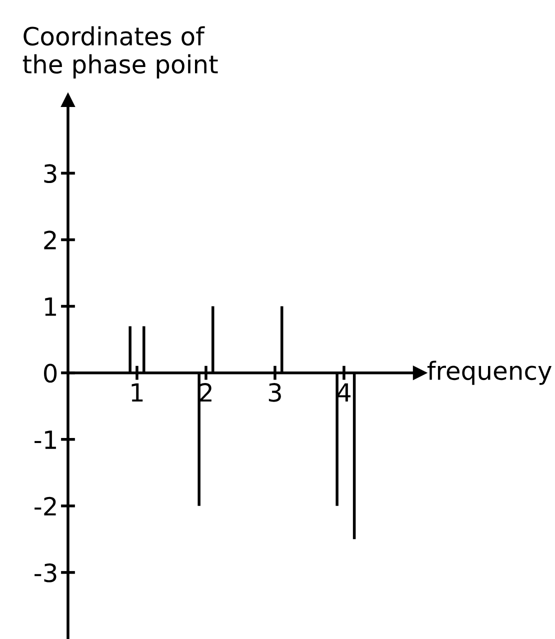 This screenshot has width=555, height=639. What do you see at coordinates (489, 372) in the screenshot?
I see `x-axis-title: frequency` at bounding box center [489, 372].